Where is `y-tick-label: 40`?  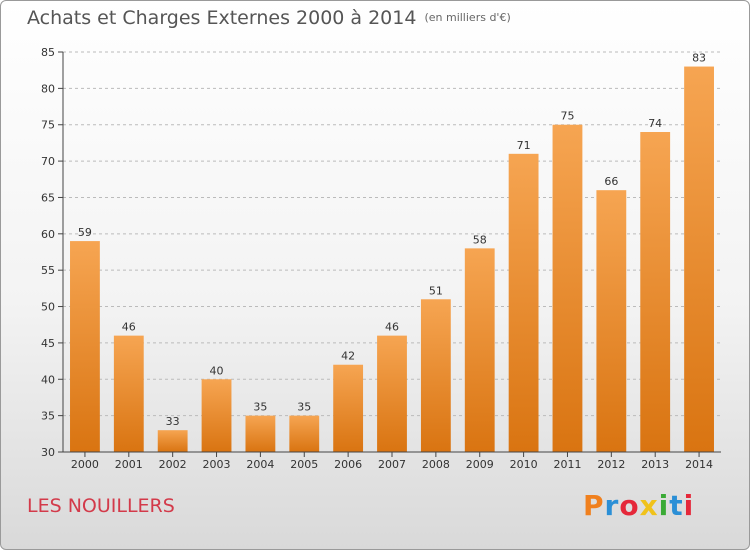
y-tick-label: 40 is located at coordinates (48, 379).